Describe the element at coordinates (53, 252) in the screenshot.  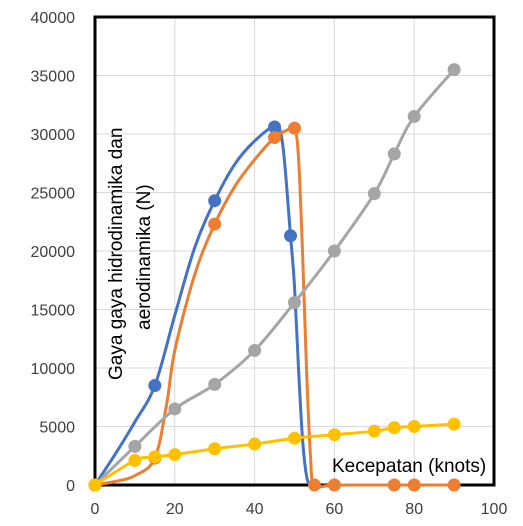
I see `y-tick-label: 20000` at that location.